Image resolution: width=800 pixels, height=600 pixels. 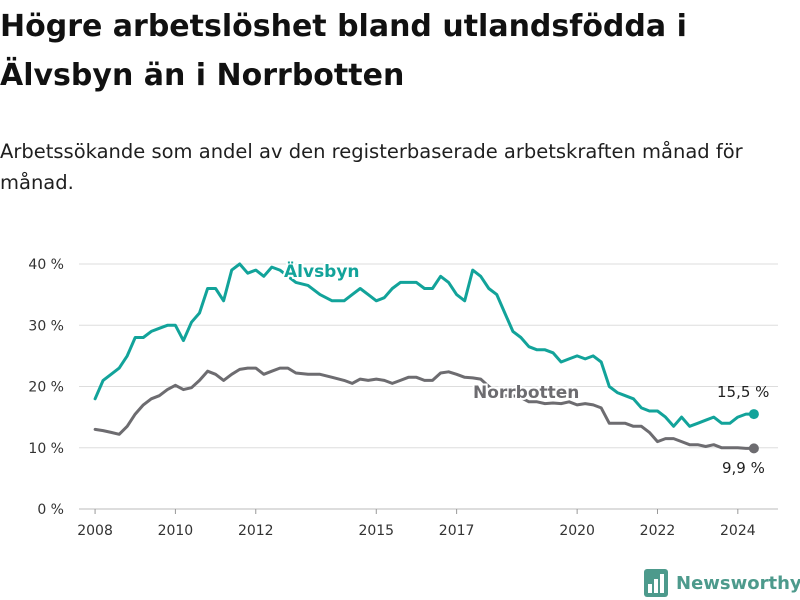 What do you see at coordinates (738, 531) in the screenshot?
I see `x-tick-label-2024: 2024` at bounding box center [738, 531].